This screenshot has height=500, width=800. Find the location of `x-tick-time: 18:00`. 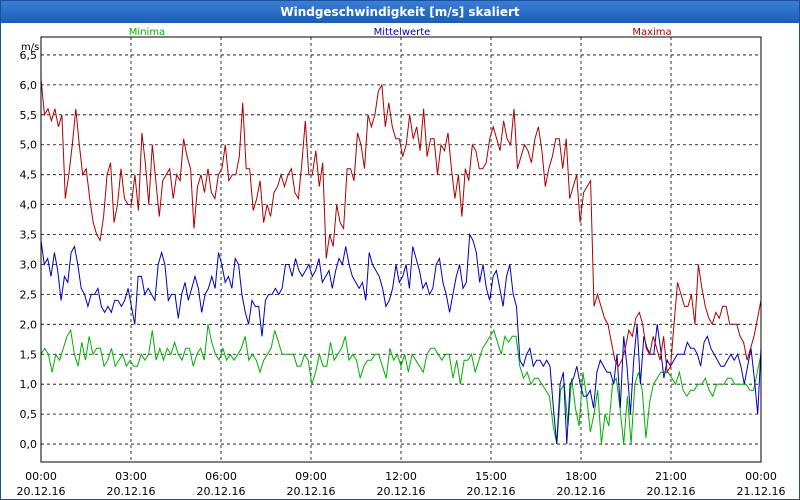

x-tick-time: 18:00 is located at coordinates (581, 476).